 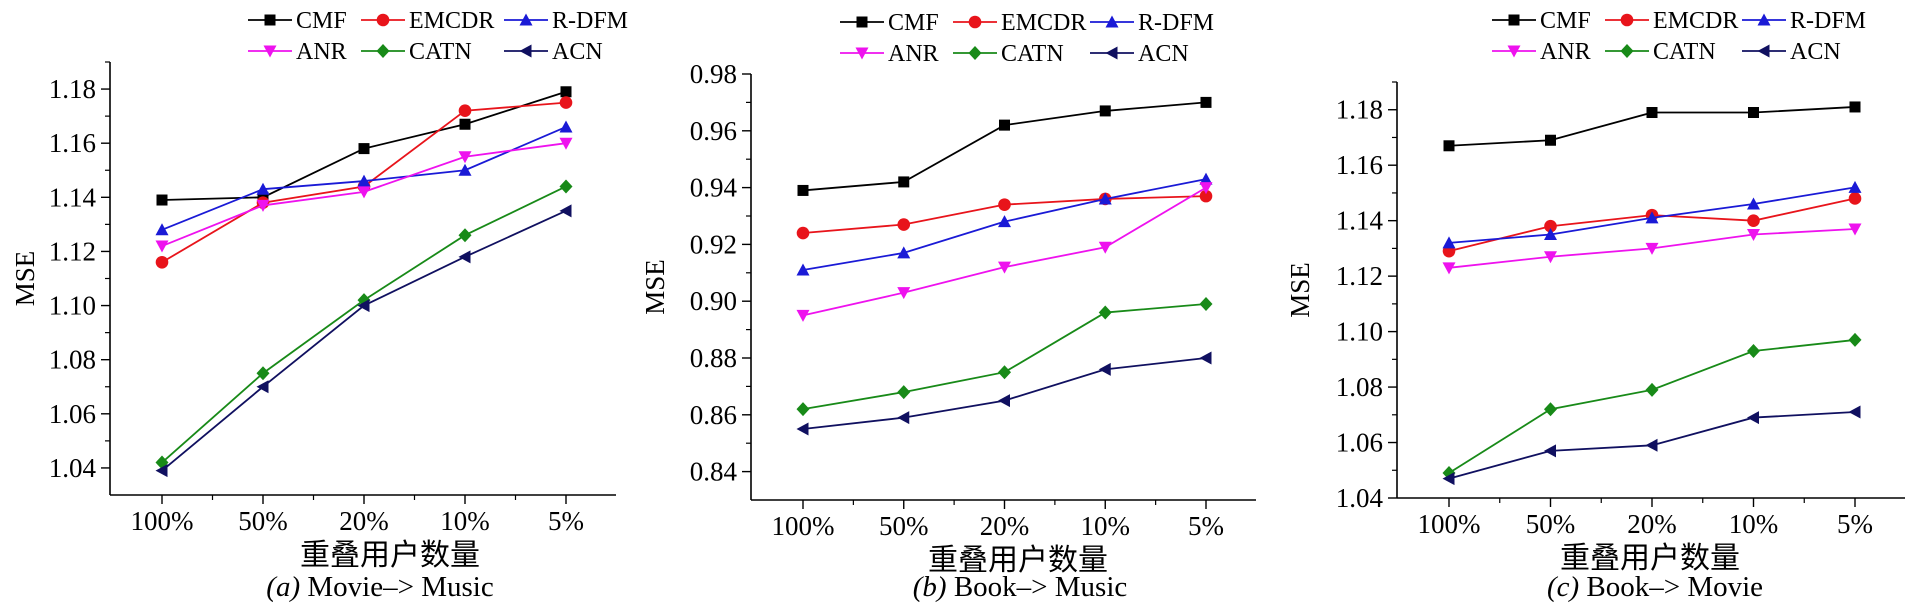 I want to click on legend-label: CMF, so click(x=321, y=21).